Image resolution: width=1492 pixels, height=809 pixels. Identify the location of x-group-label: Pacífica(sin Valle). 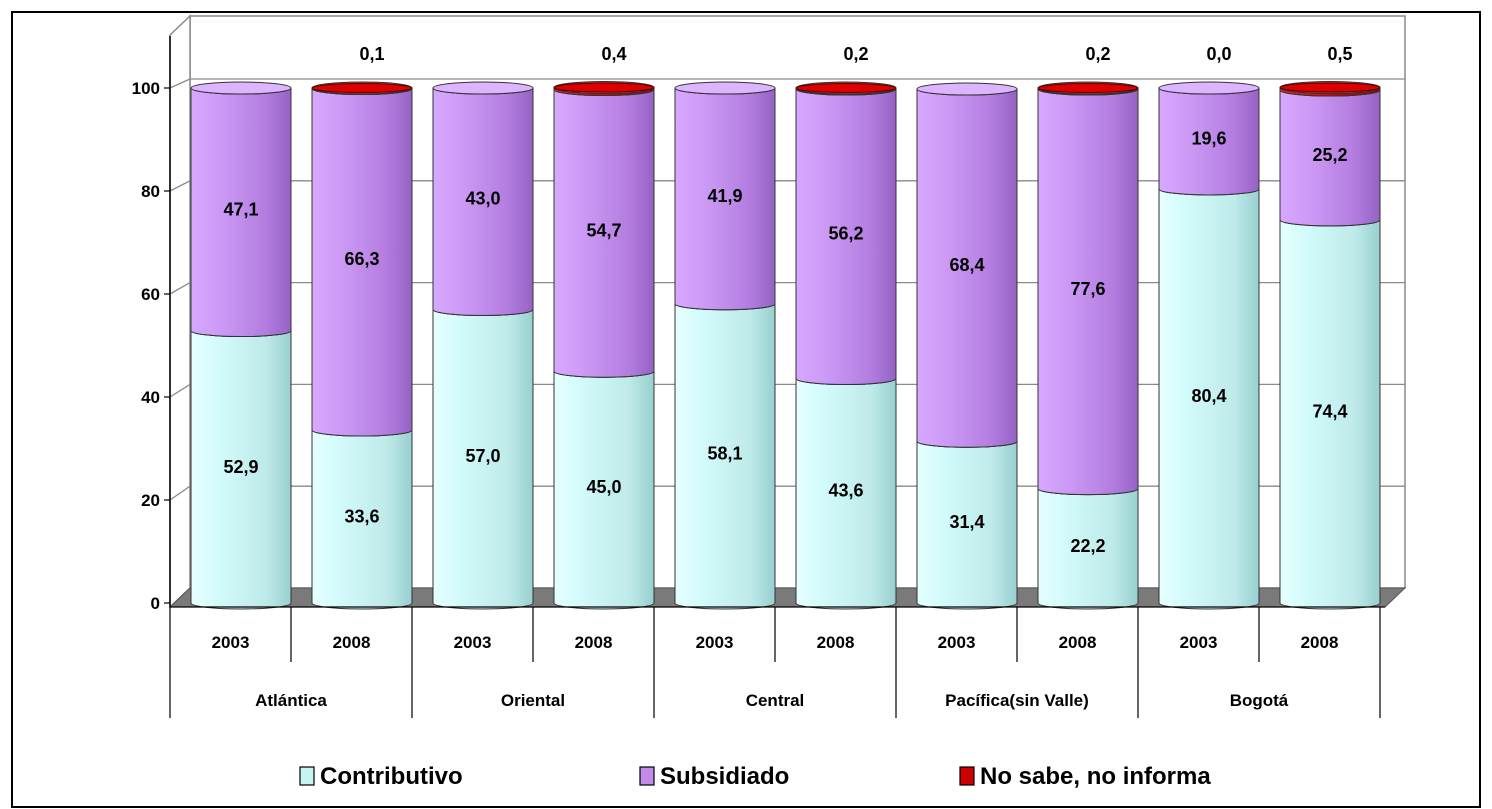
(1017, 700).